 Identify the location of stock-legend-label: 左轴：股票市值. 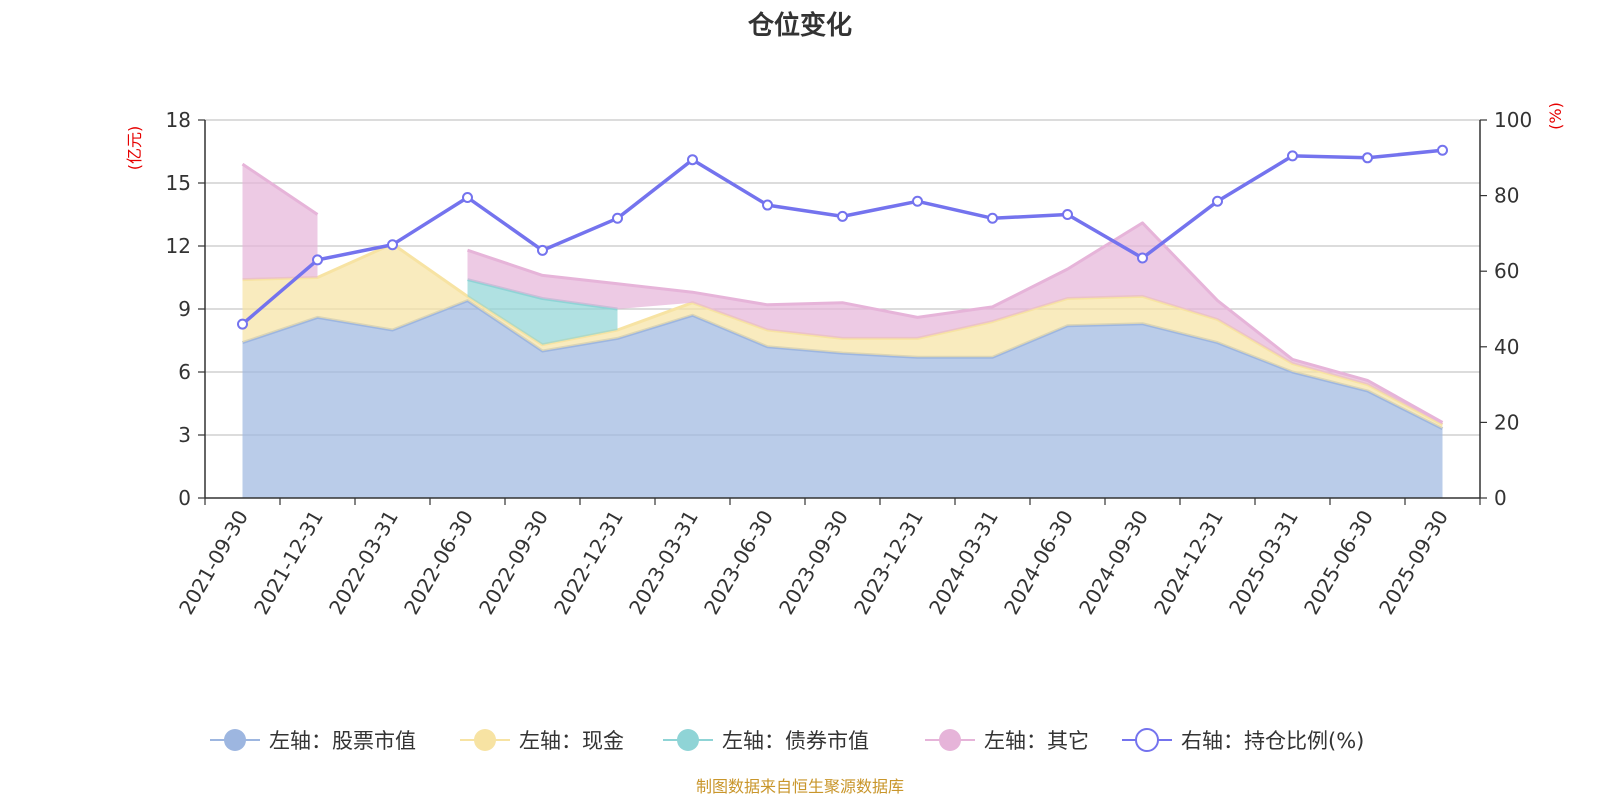
(342, 741).